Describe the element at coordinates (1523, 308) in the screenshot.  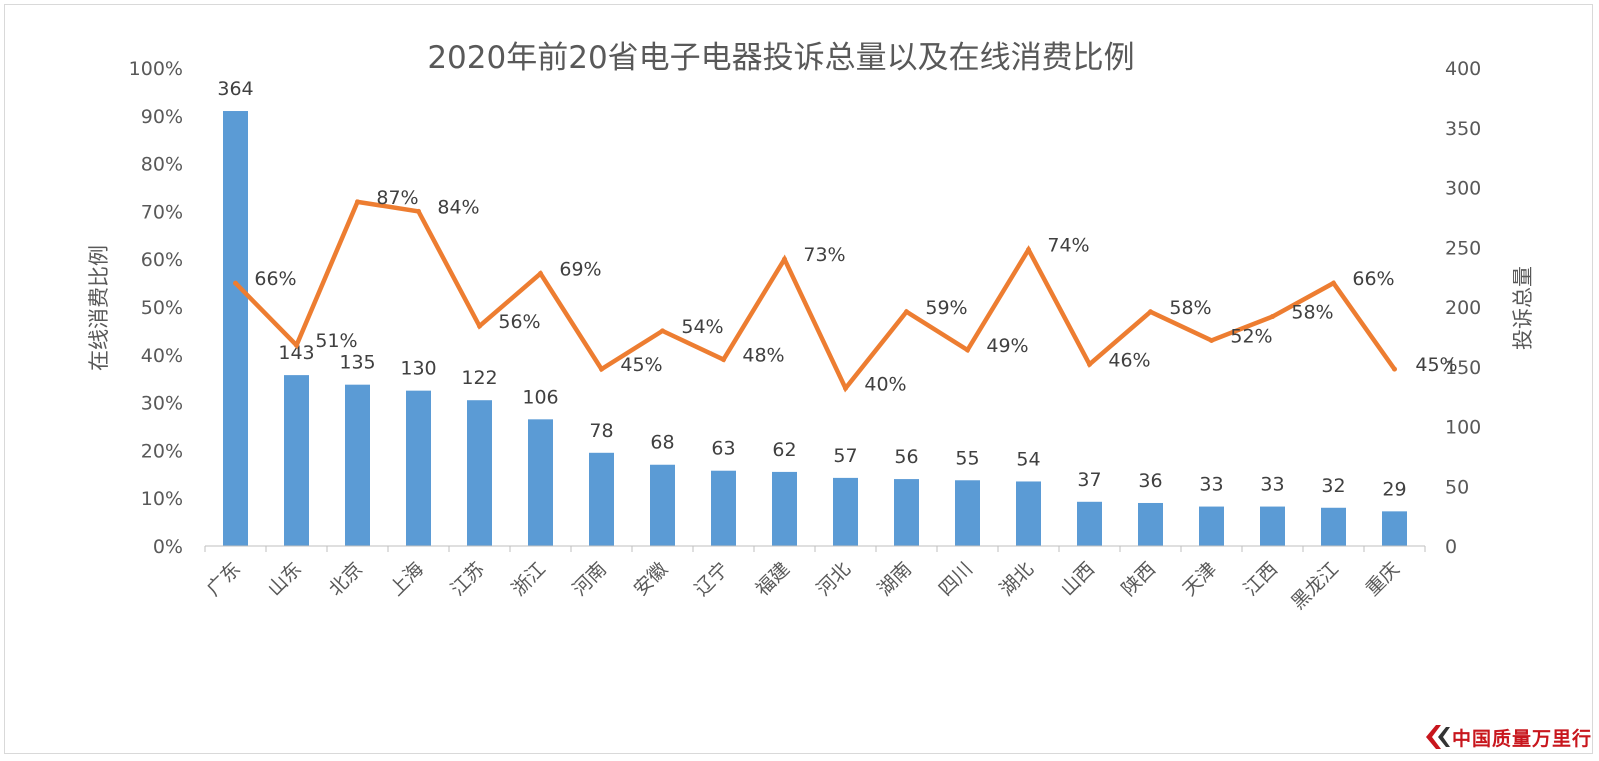
I see `y-right-axis-title: 投诉总量` at that location.